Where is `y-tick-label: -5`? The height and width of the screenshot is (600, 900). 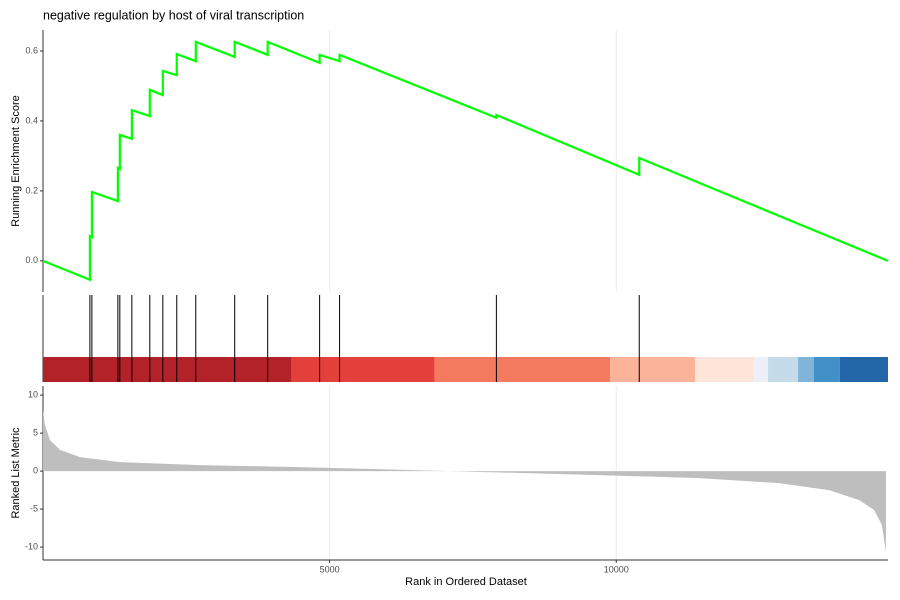
y-tick-label: -5 is located at coordinates (34, 508).